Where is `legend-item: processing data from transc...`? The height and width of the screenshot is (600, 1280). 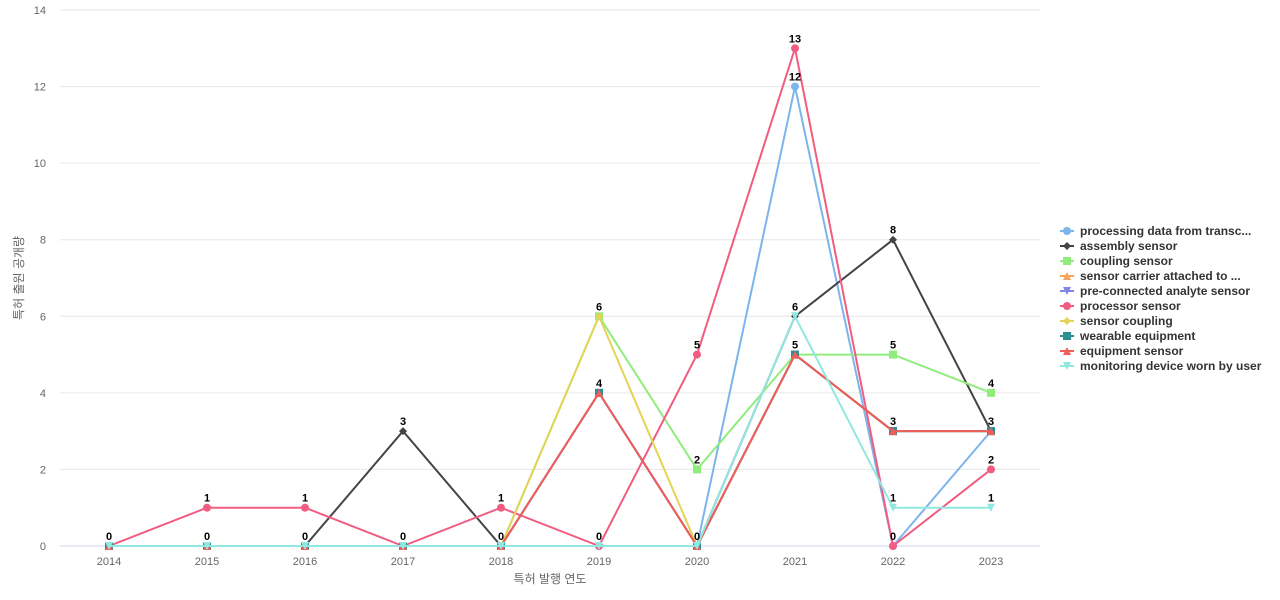
legend-item: processing data from transc... is located at coordinates (1155, 231).